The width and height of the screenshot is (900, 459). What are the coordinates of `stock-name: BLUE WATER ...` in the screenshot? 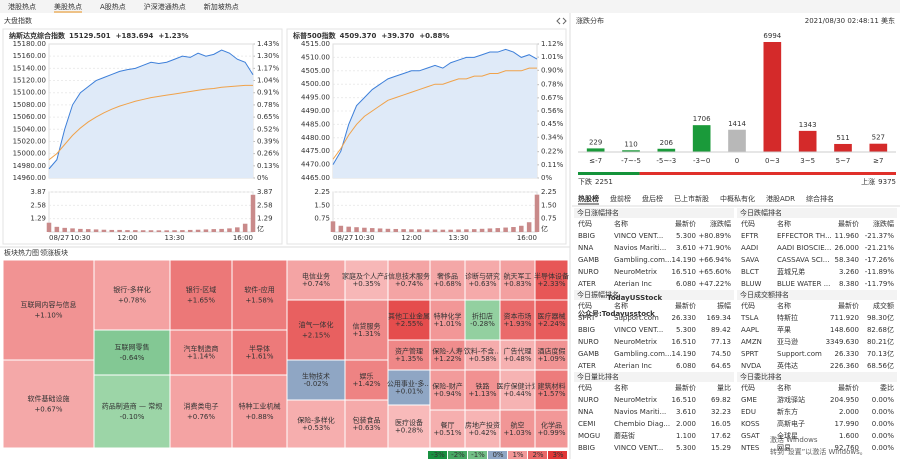 It's located at (803, 284).